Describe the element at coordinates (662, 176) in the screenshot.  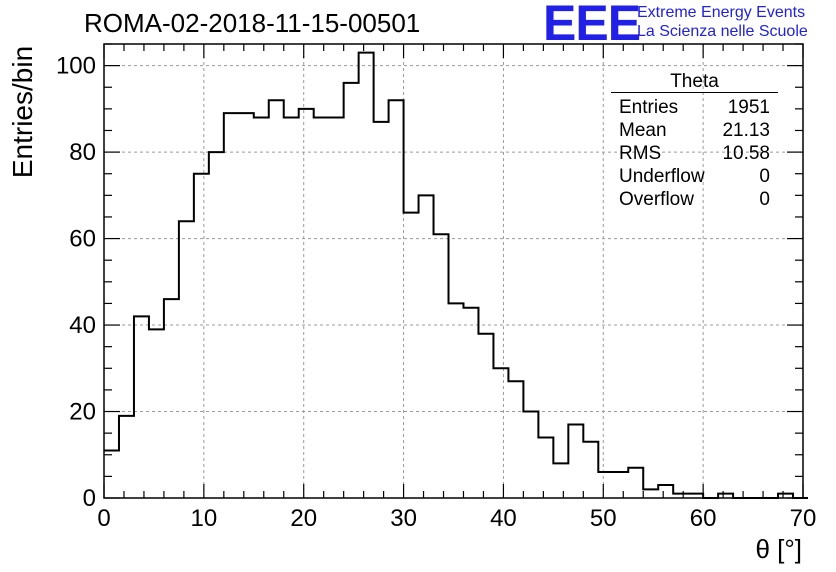
I see `stats-label: Underflow` at that location.